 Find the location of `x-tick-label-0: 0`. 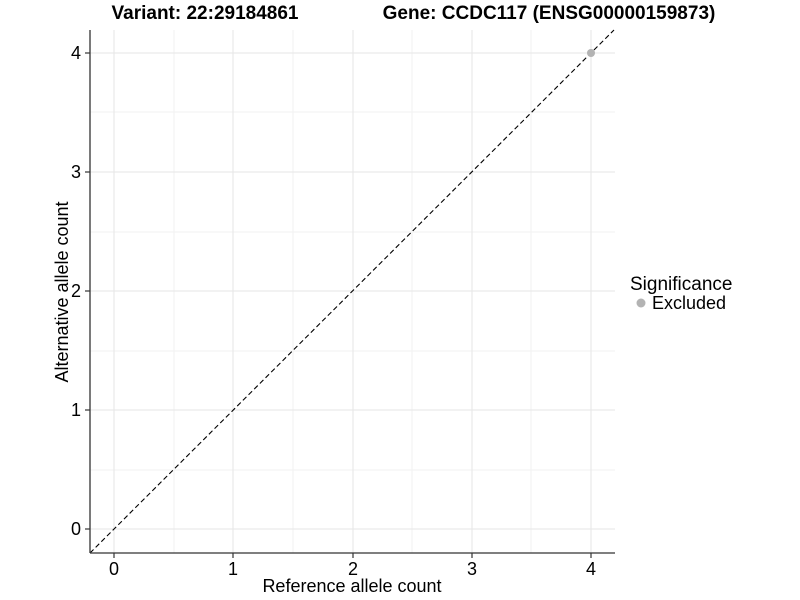

x-tick-label-0: 0 is located at coordinates (114, 569).